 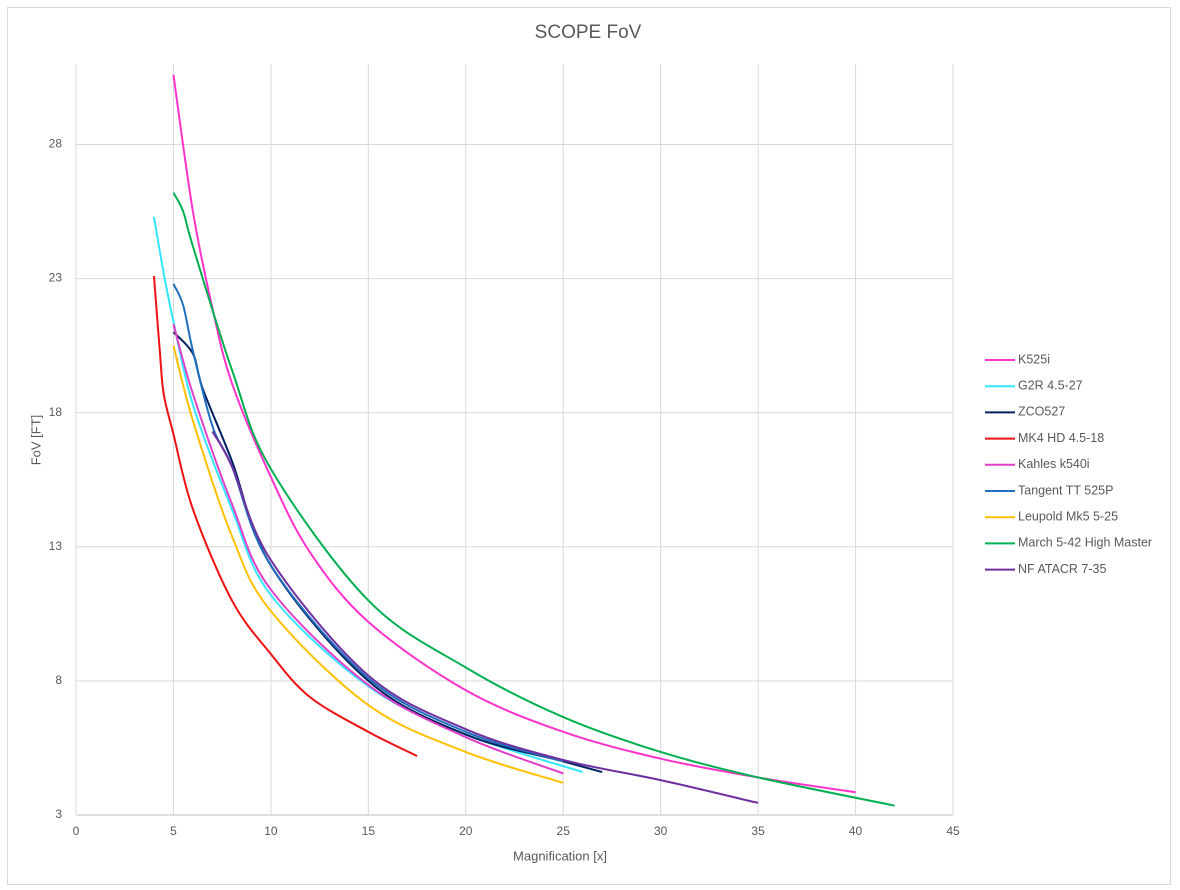 I want to click on x-tick-label: 25, so click(x=564, y=831).